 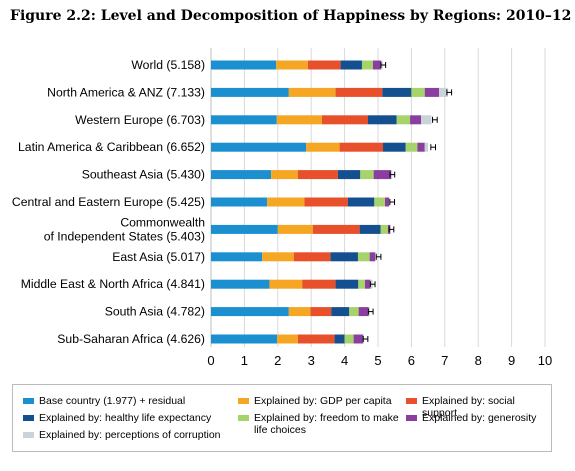 What do you see at coordinates (511, 360) in the screenshot?
I see `x-tick-label: 9` at bounding box center [511, 360].